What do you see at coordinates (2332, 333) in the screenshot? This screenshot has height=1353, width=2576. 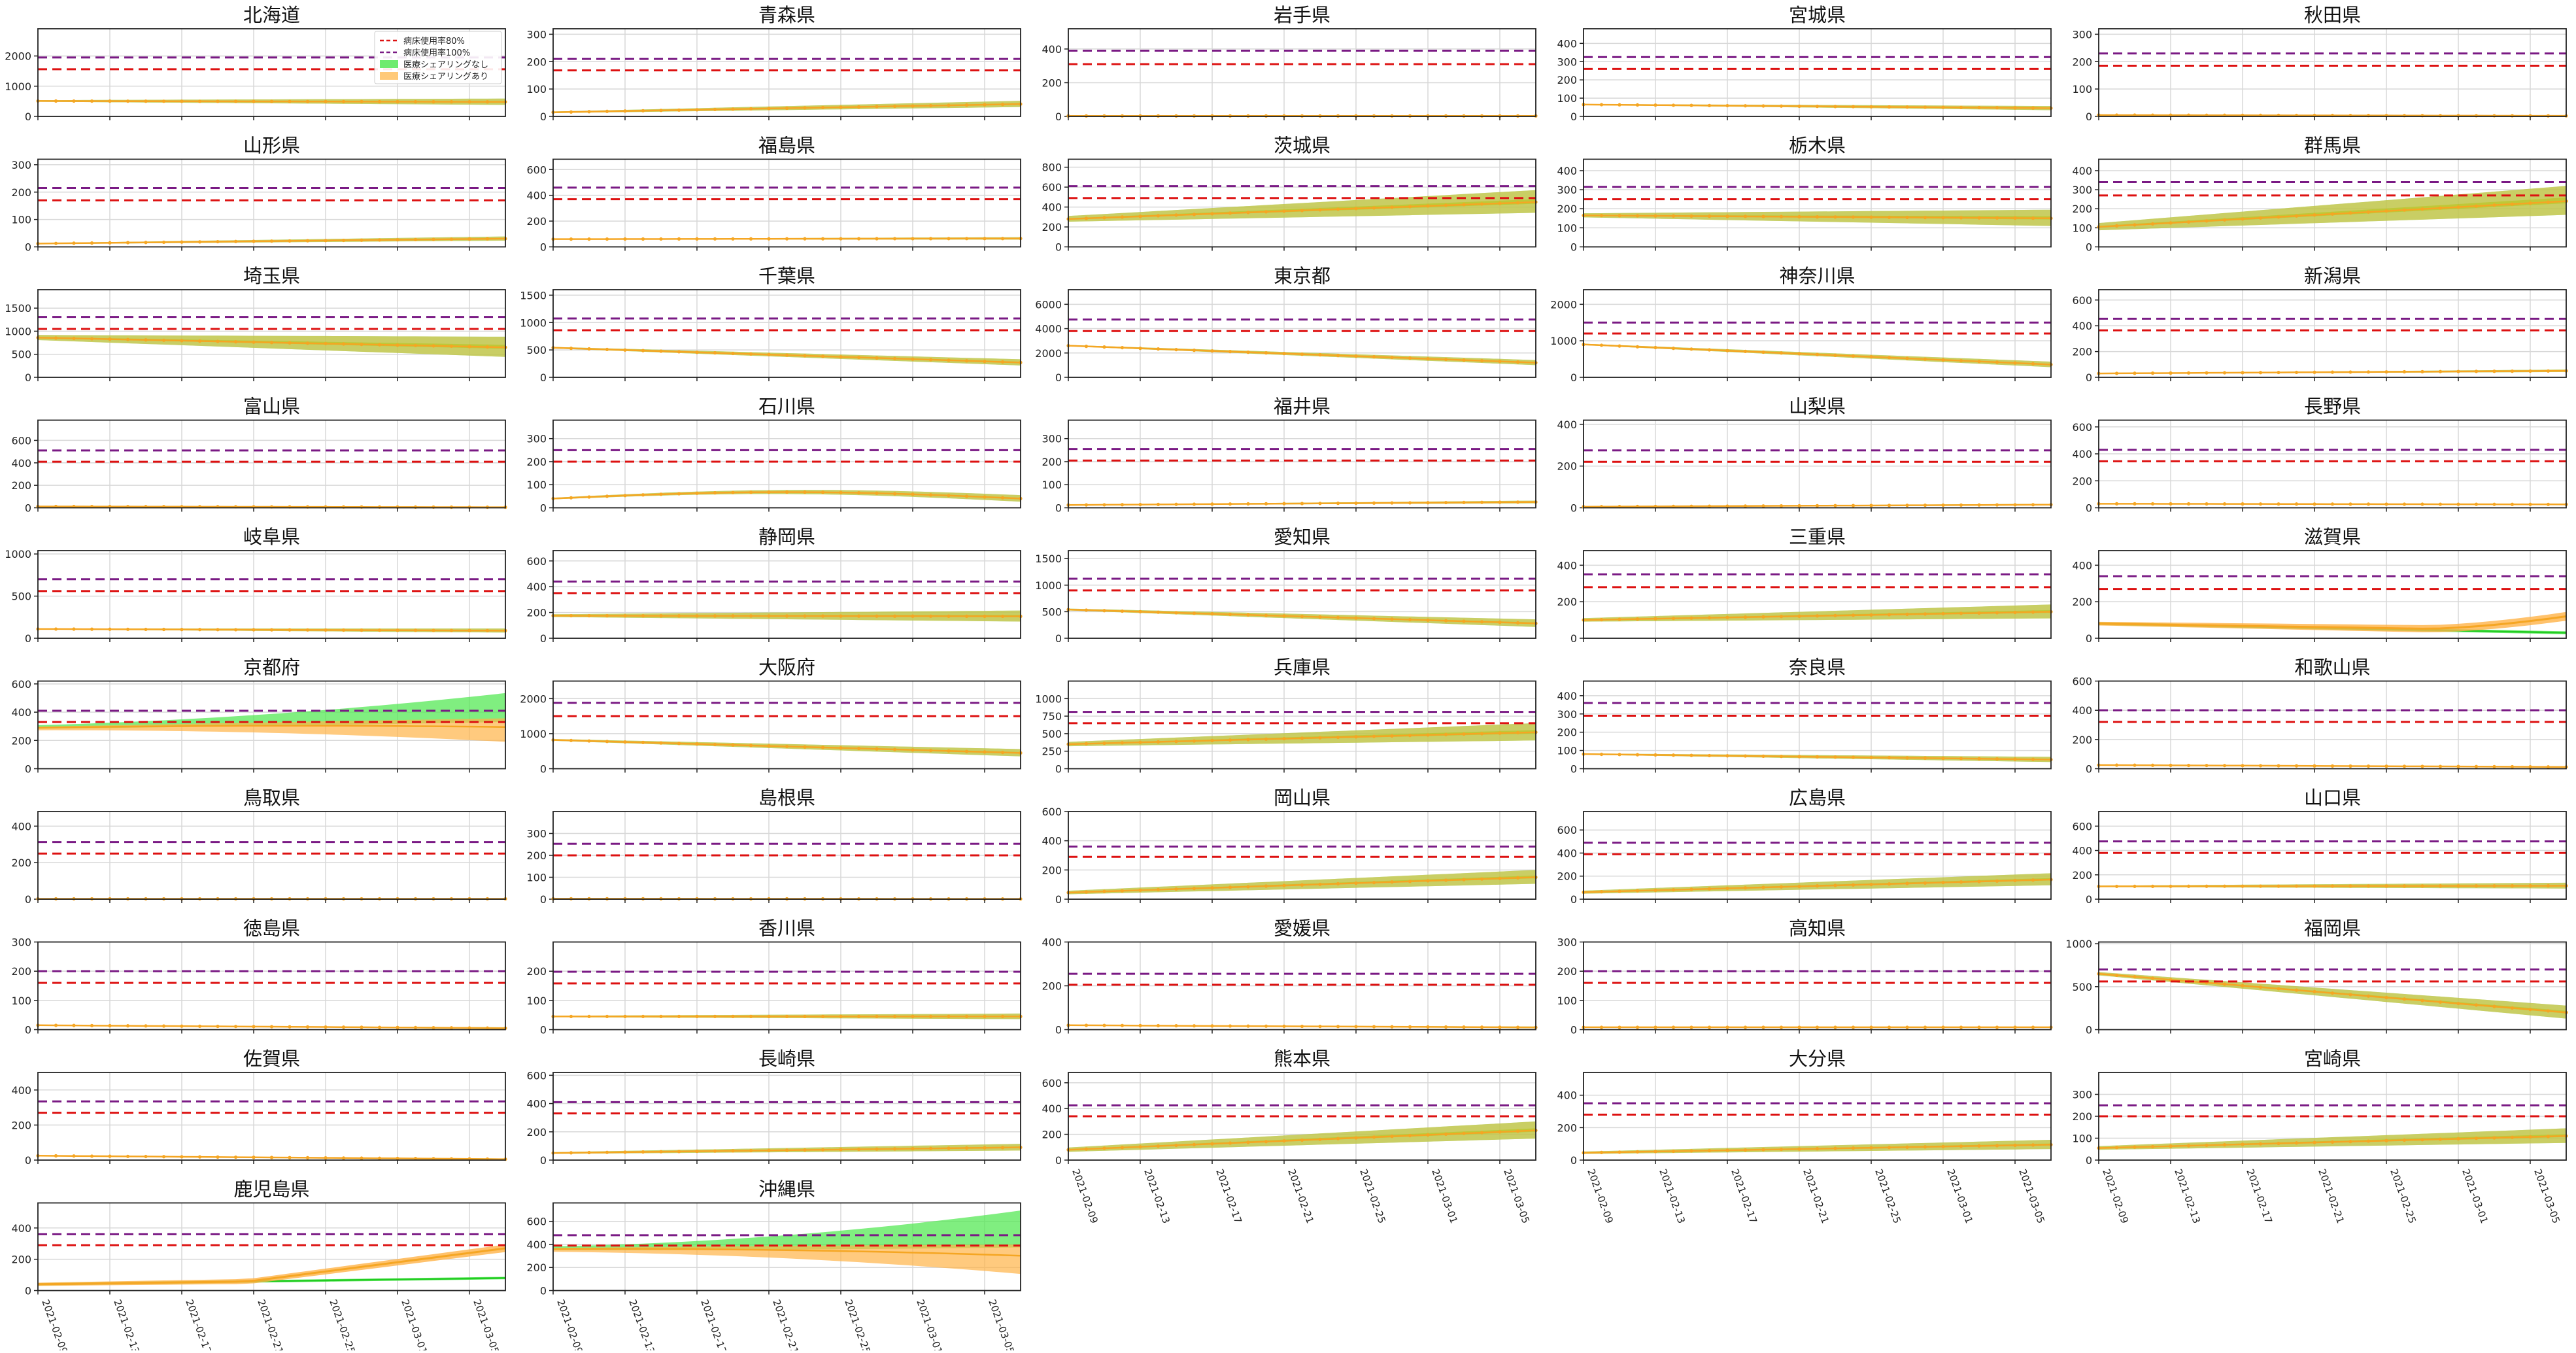 I see `plot-area` at bounding box center [2332, 333].